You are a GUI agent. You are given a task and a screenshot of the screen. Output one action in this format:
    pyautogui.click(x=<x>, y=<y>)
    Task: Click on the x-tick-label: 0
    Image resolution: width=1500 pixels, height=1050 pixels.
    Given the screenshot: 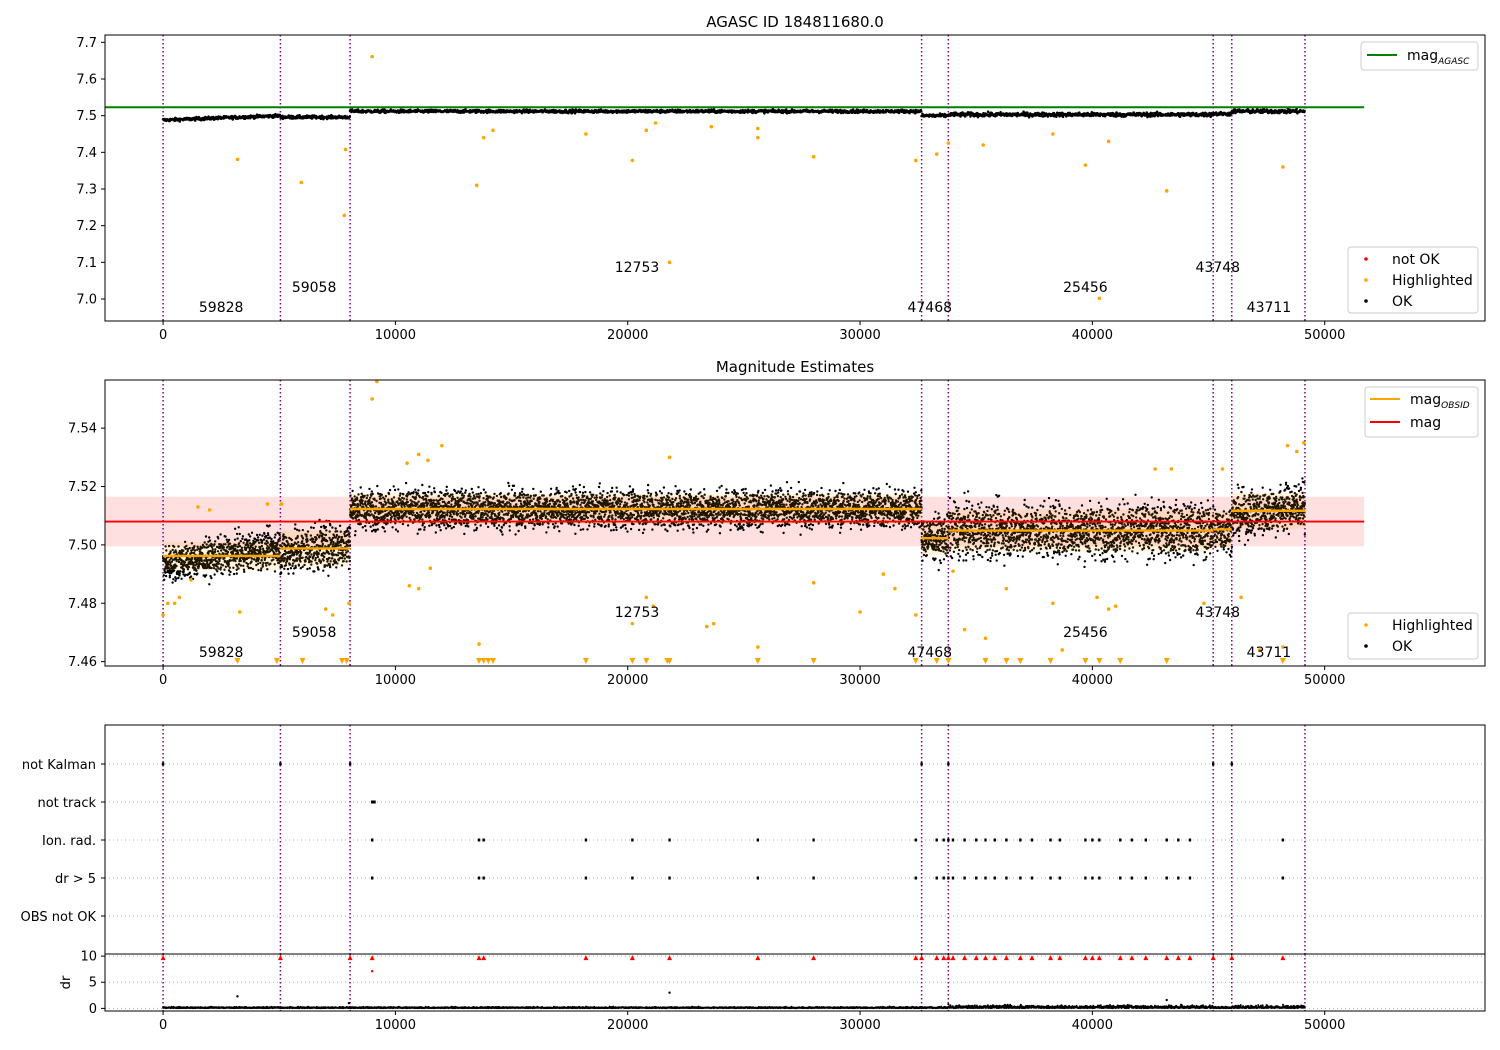 What is the action you would take?
    pyautogui.click(x=163, y=335)
    